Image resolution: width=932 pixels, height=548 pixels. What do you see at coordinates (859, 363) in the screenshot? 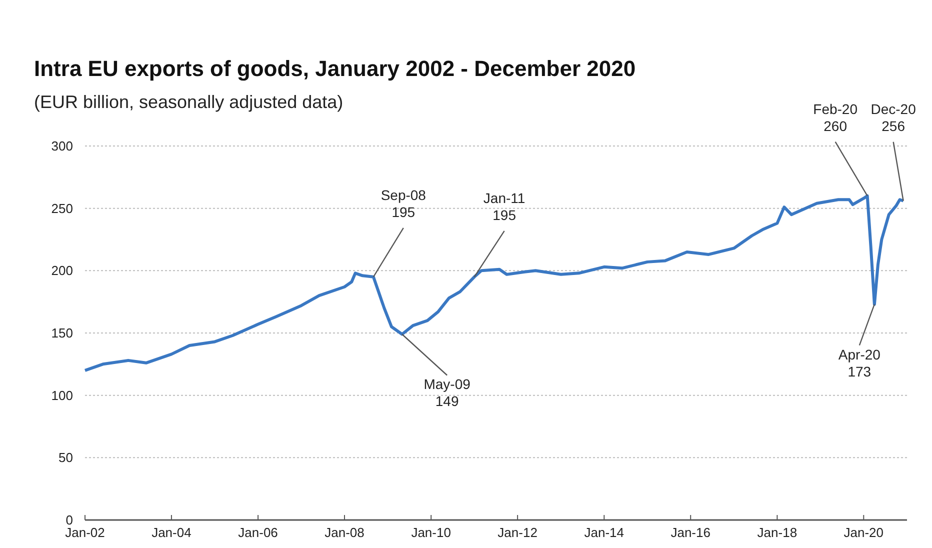
I see `annotation: Apr-20 173` at bounding box center [859, 363].